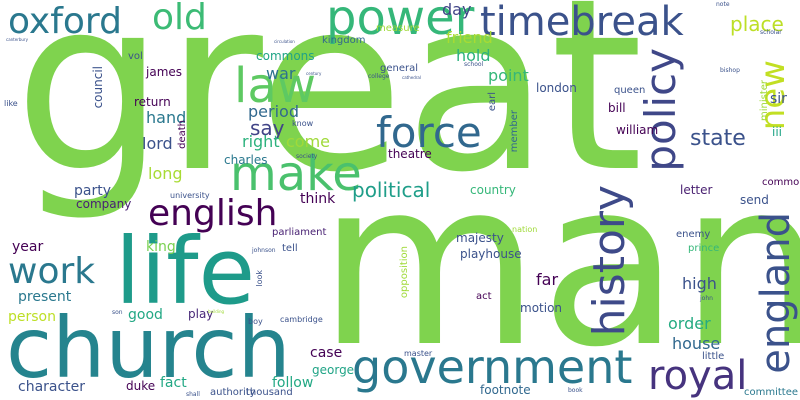 The height and width of the screenshot is (400, 800). Describe the element at coordinates (314, 73) in the screenshot. I see `word-century: century` at that location.